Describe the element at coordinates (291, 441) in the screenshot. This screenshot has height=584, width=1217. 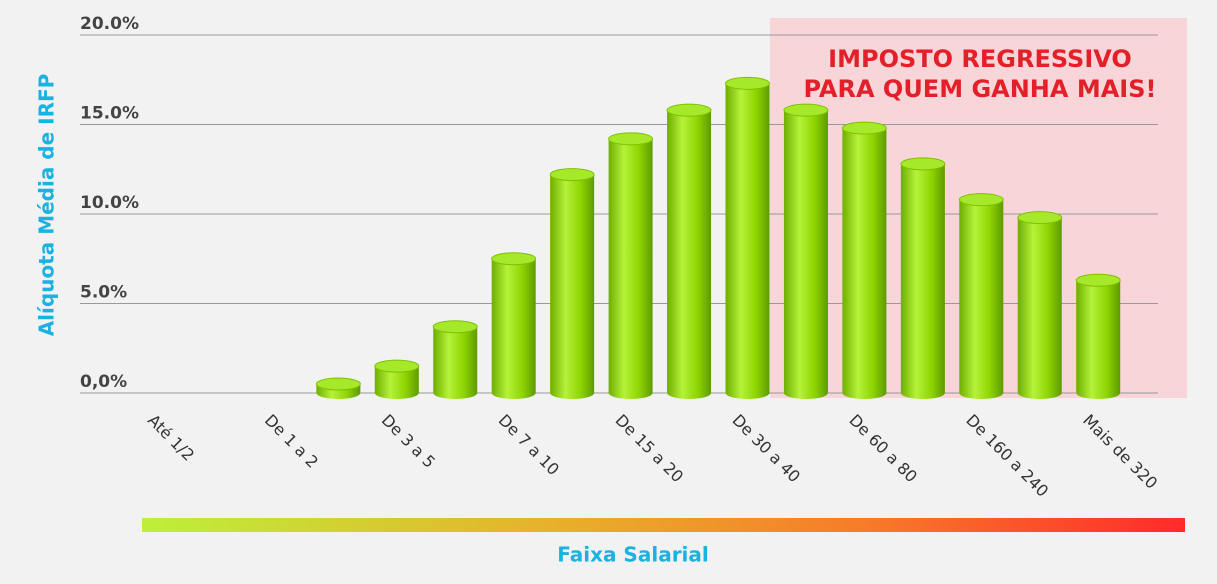
I see `x-tick-label: De 1 a 2` at that location.